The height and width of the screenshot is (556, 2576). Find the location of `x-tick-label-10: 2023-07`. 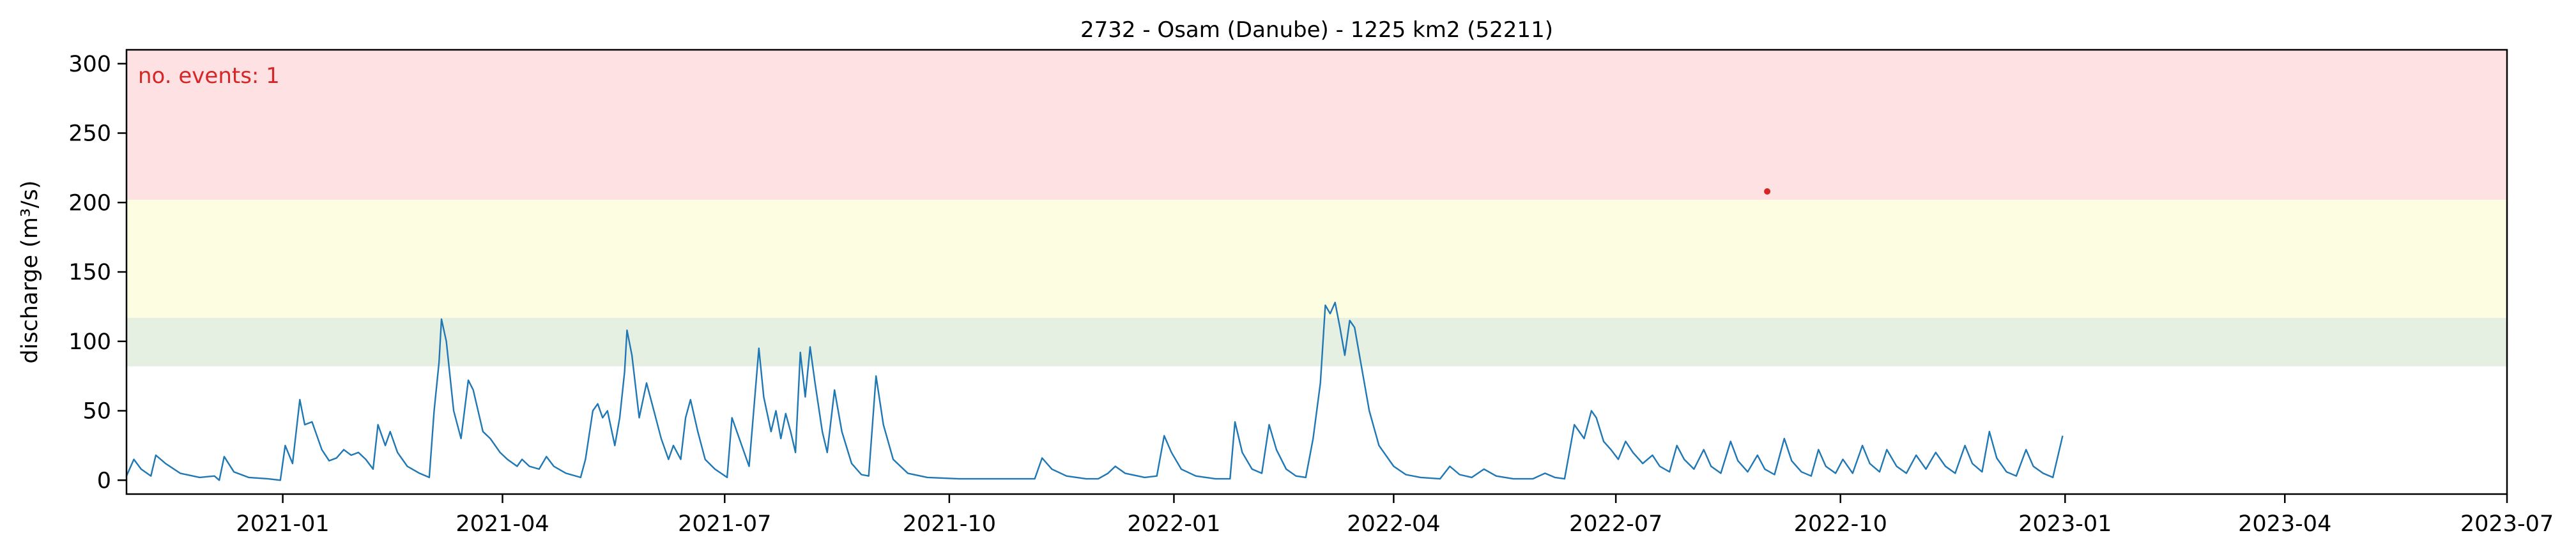

x-tick-label-10: 2023-07 is located at coordinates (2507, 524).